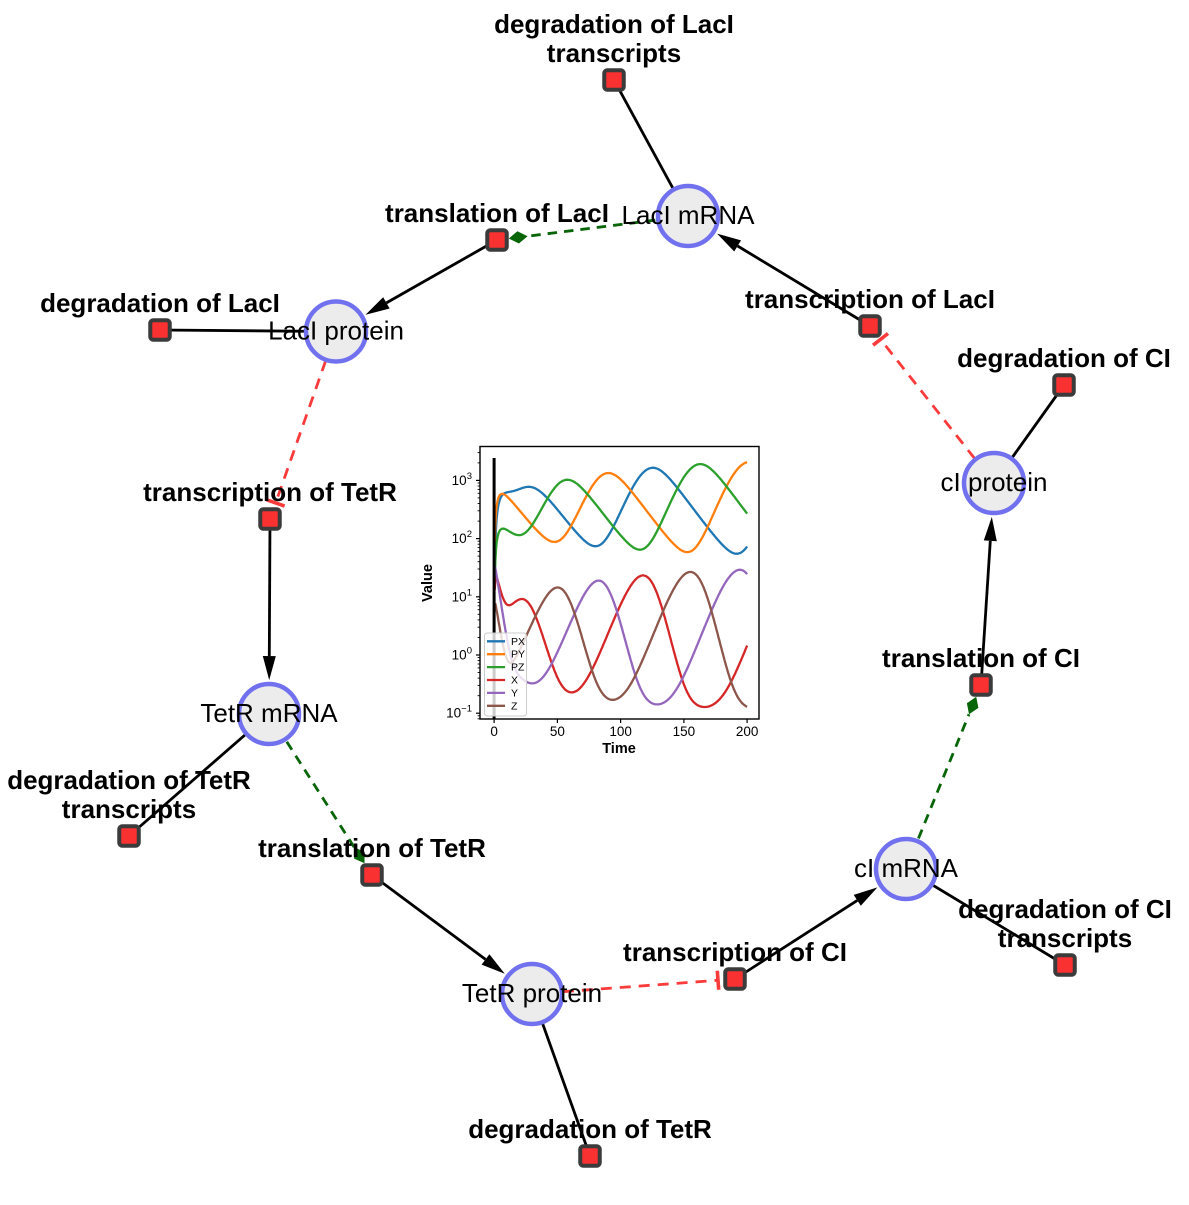 This screenshot has width=1189, height=1205. Describe the element at coordinates (514, 681) in the screenshot. I see `svg-text: X` at that location.